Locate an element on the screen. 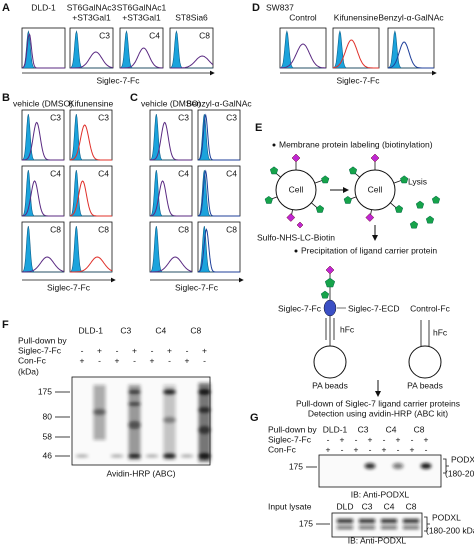 Image resolution: width=474 pixels, height=545 pixels. bullet is located at coordinates (296, 251).